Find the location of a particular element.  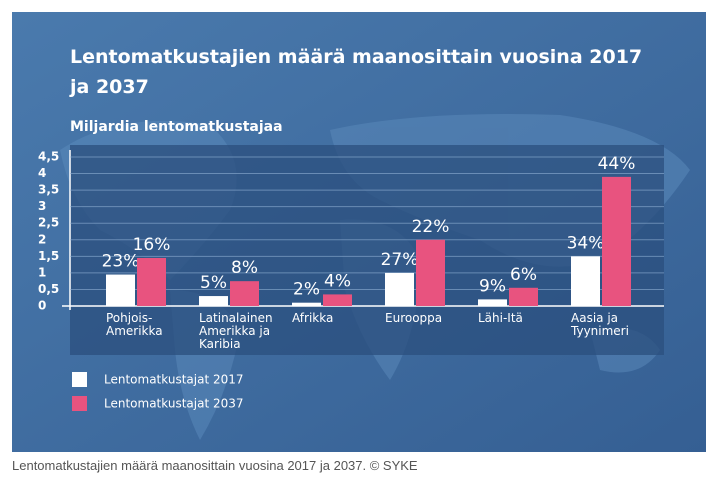

y-tick-label: 1 is located at coordinates (42, 272).